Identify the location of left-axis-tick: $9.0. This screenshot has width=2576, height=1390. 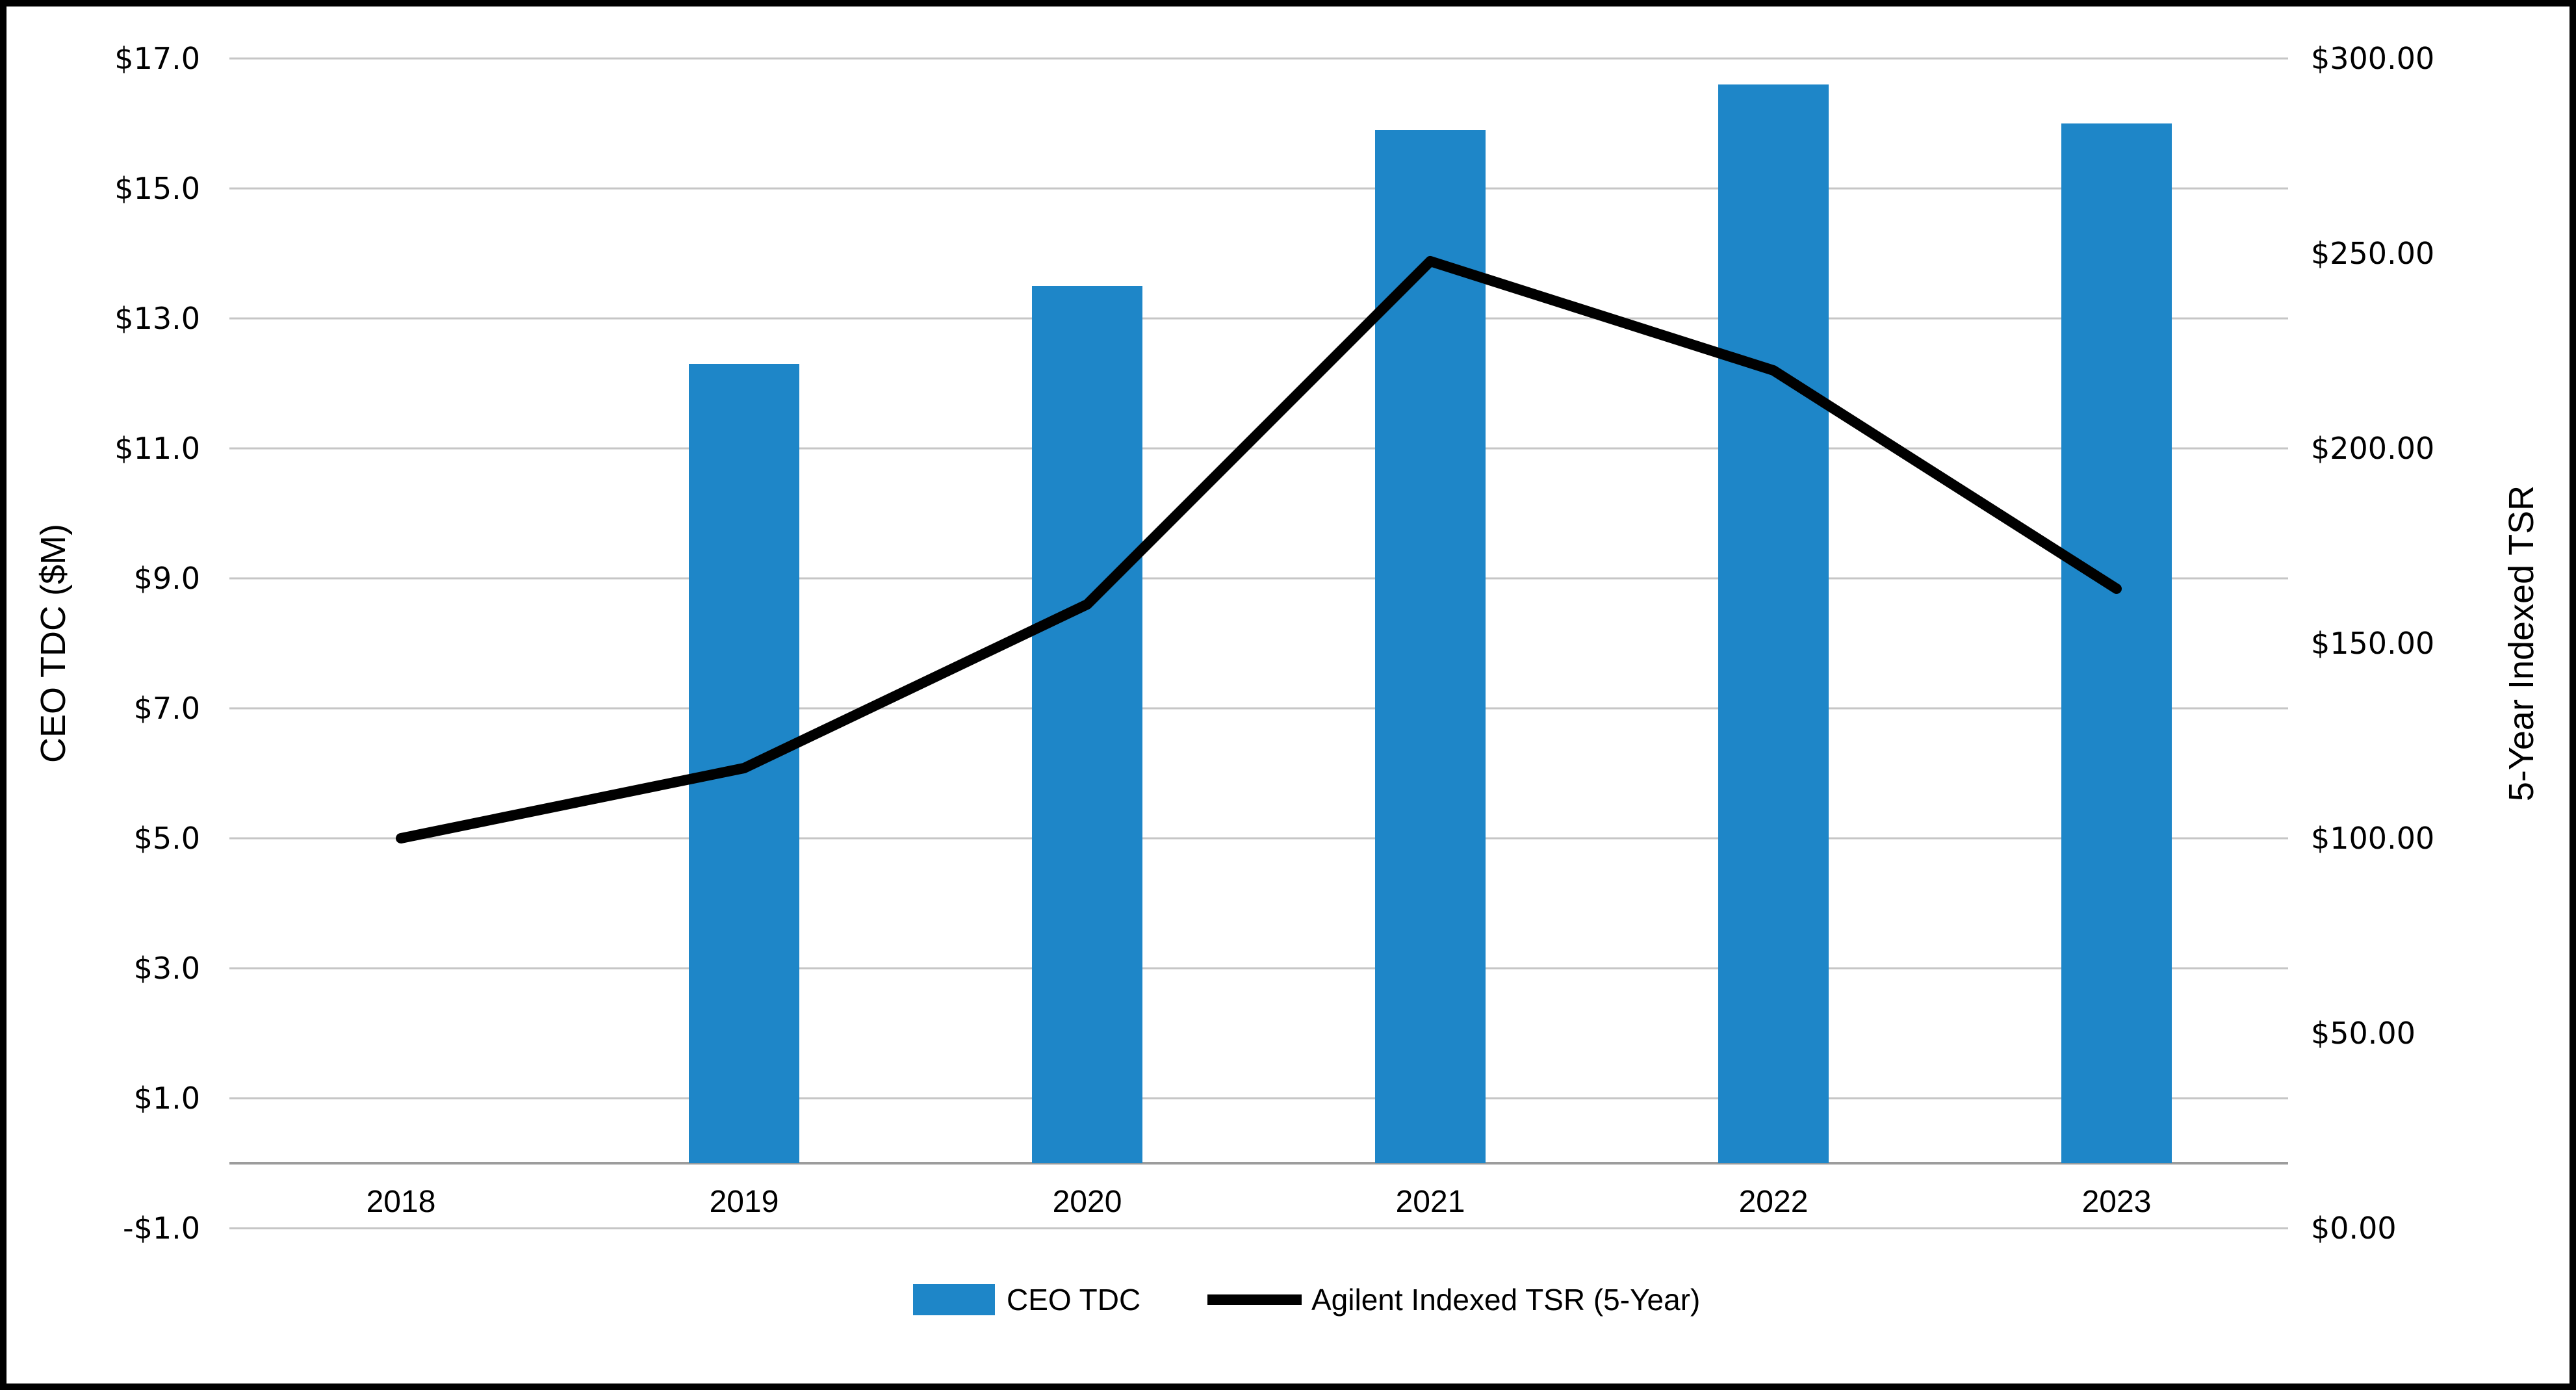
(167, 578).